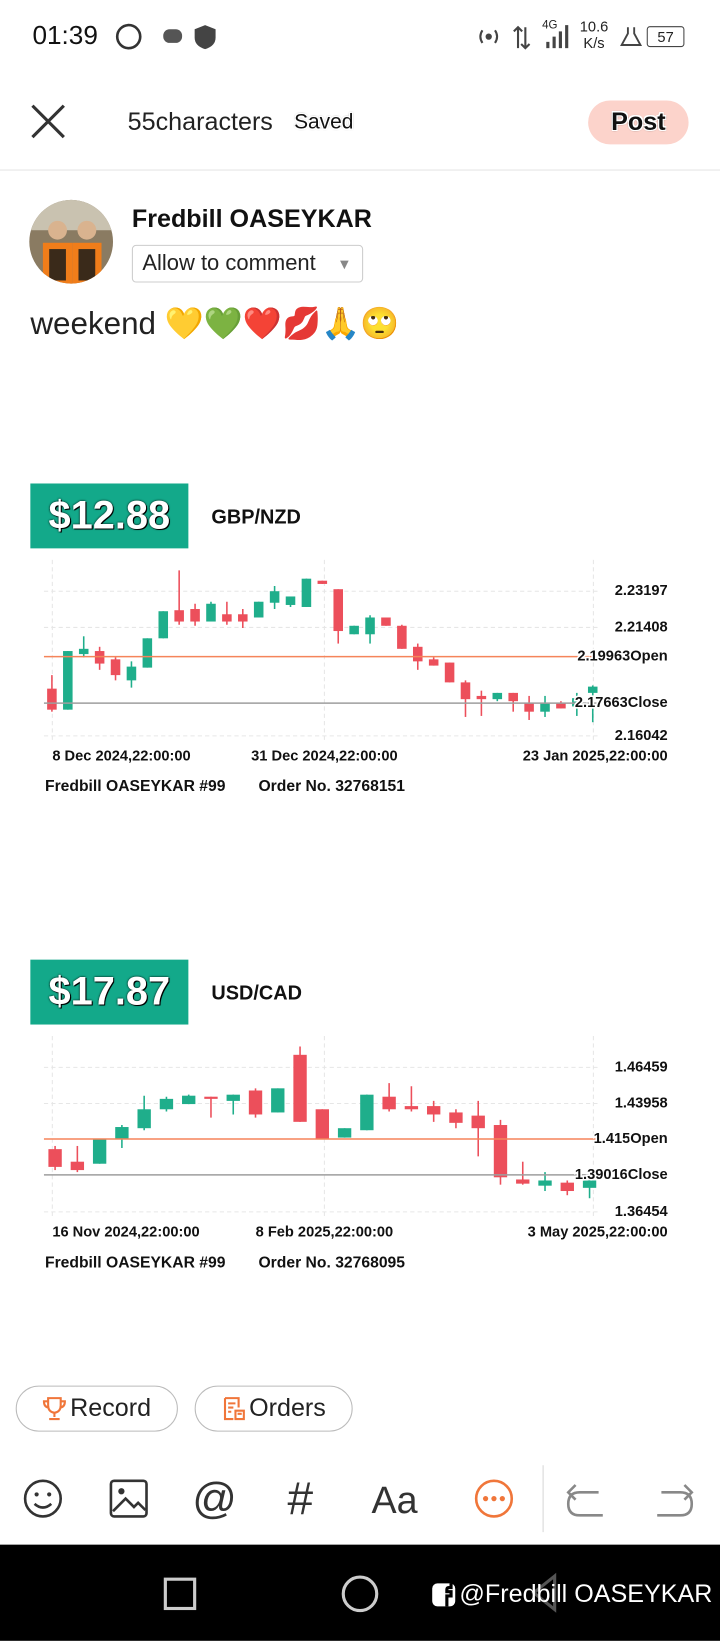 The width and height of the screenshot is (720, 1641). I want to click on post-text: weekend 💛💚❤️💋🙏🙄, so click(215, 324).